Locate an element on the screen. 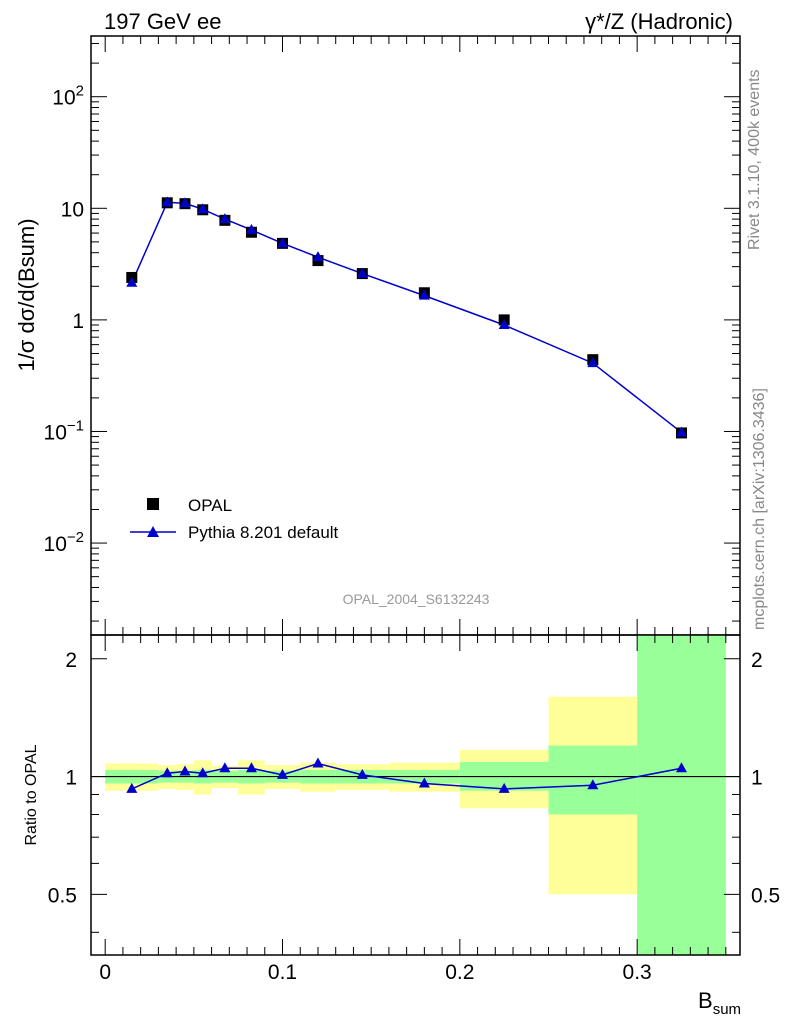 This screenshot has height=1024, width=786. ratio-xtick-label: 0 is located at coordinates (105, 972).